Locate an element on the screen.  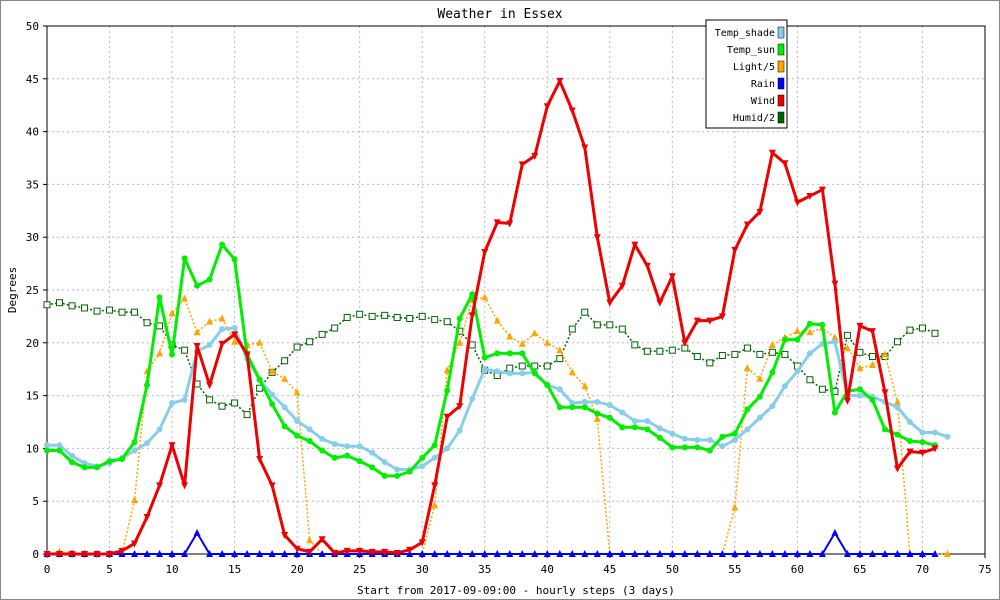
legend-label: Humid/2 is located at coordinates (754, 118).